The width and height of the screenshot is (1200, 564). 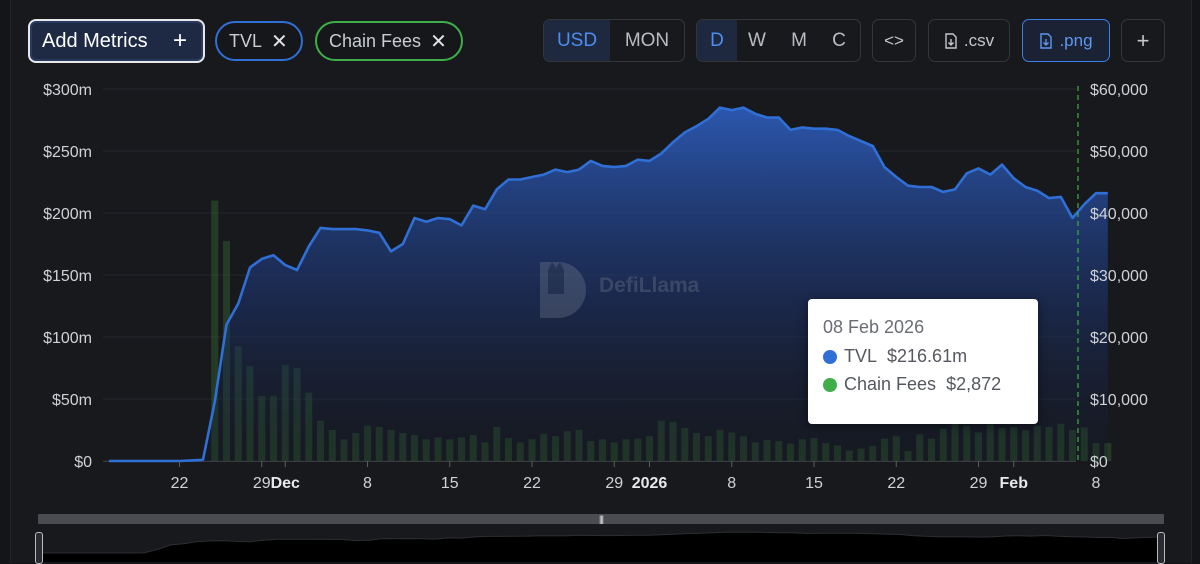 What do you see at coordinates (1119, 214) in the screenshot?
I see `right-axis-tick-label: $40,000` at bounding box center [1119, 214].